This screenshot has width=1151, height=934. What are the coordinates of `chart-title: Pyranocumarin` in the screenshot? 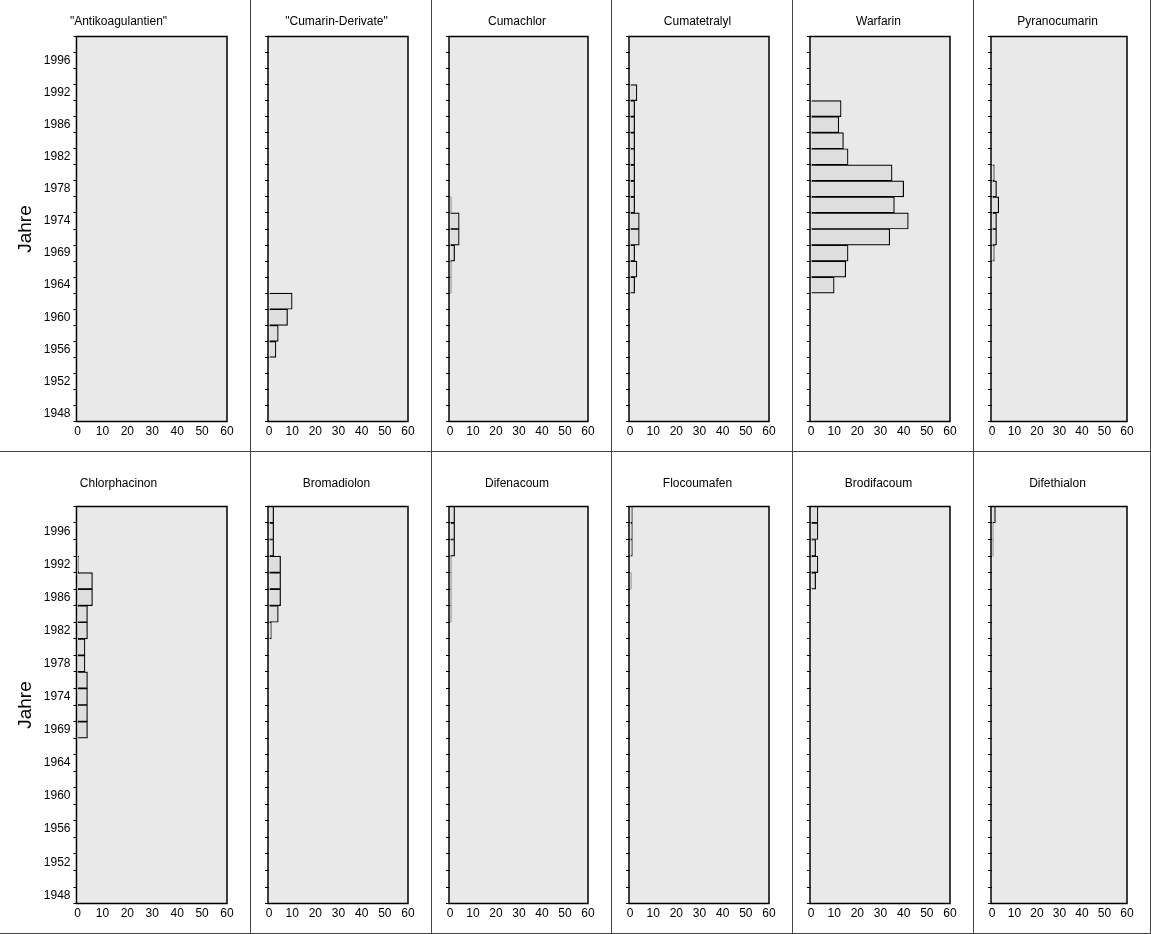 It's located at (1057, 20).